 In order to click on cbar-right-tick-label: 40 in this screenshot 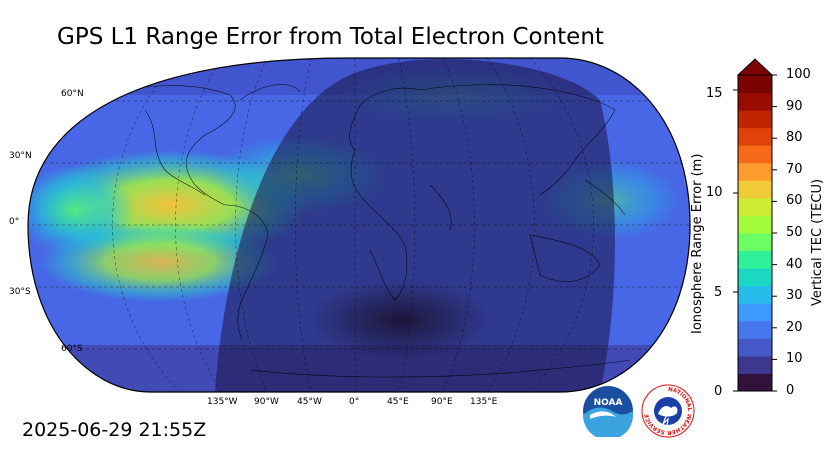, I will do `click(794, 264)`.